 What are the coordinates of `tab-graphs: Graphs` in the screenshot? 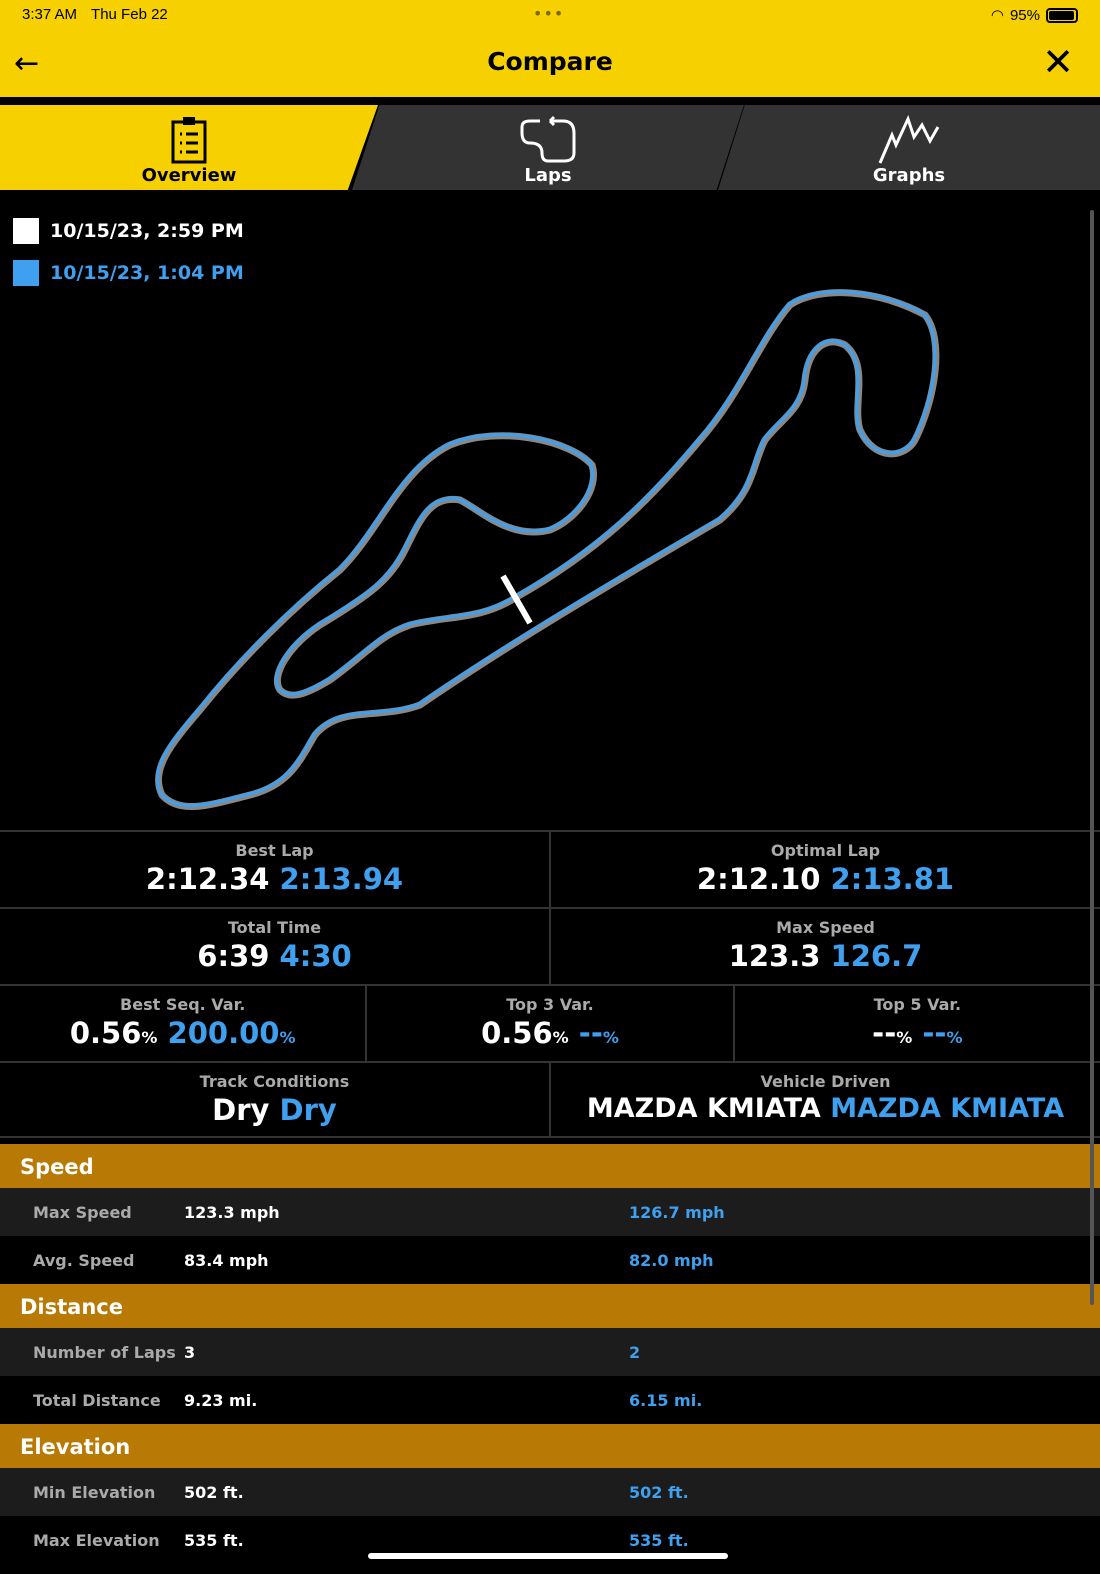 It's located at (909, 147).